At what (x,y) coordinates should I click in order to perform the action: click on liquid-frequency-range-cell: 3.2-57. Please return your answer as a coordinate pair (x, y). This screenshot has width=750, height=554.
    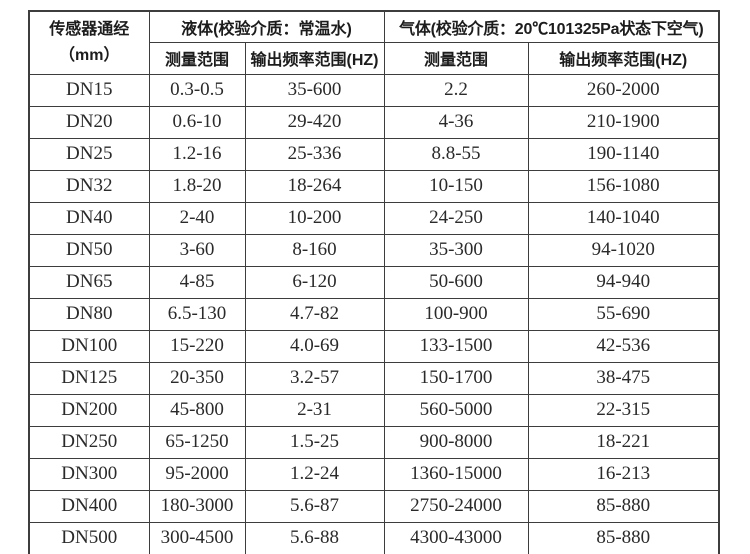
    Looking at the image, I should click on (314, 378).